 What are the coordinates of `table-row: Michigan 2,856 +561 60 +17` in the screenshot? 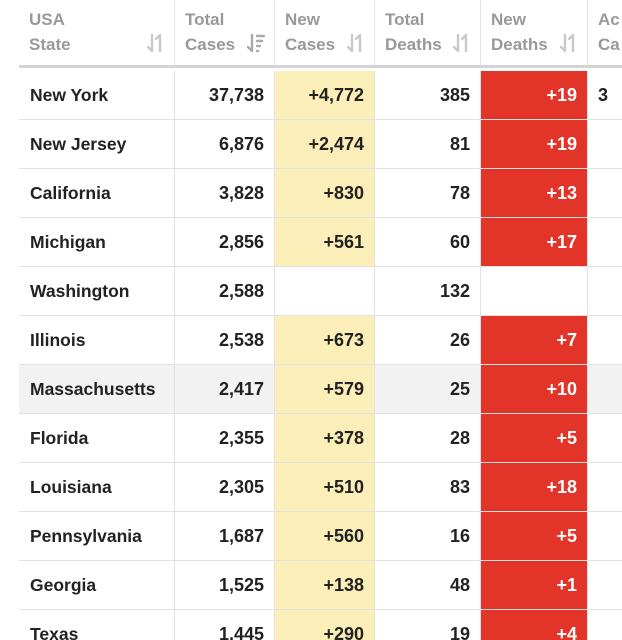 It's located at (320, 242).